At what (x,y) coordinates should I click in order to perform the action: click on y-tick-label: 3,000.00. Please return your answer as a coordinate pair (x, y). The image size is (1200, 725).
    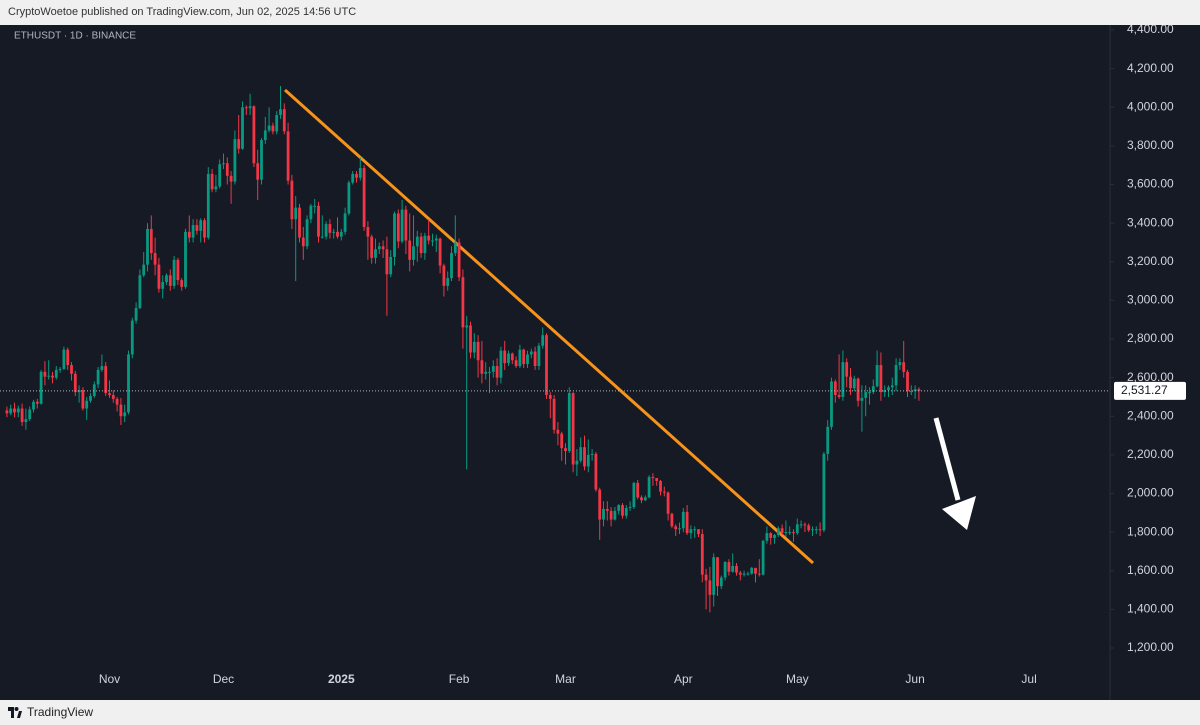
    Looking at the image, I should click on (1150, 300).